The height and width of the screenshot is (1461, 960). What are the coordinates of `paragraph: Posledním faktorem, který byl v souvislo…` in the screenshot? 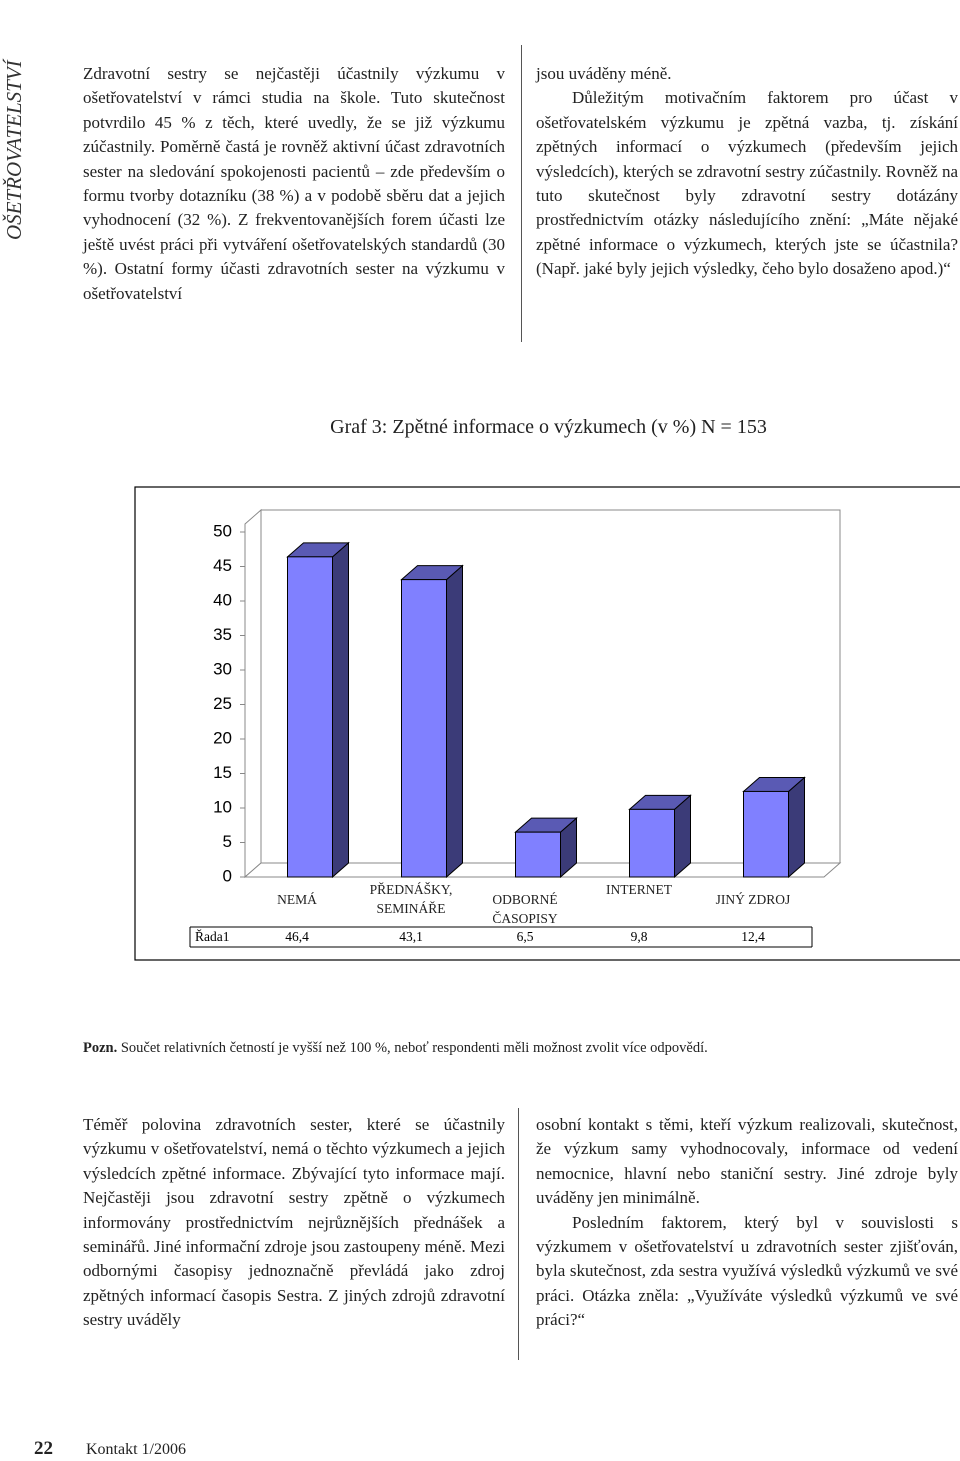 It's located at (747, 1271).